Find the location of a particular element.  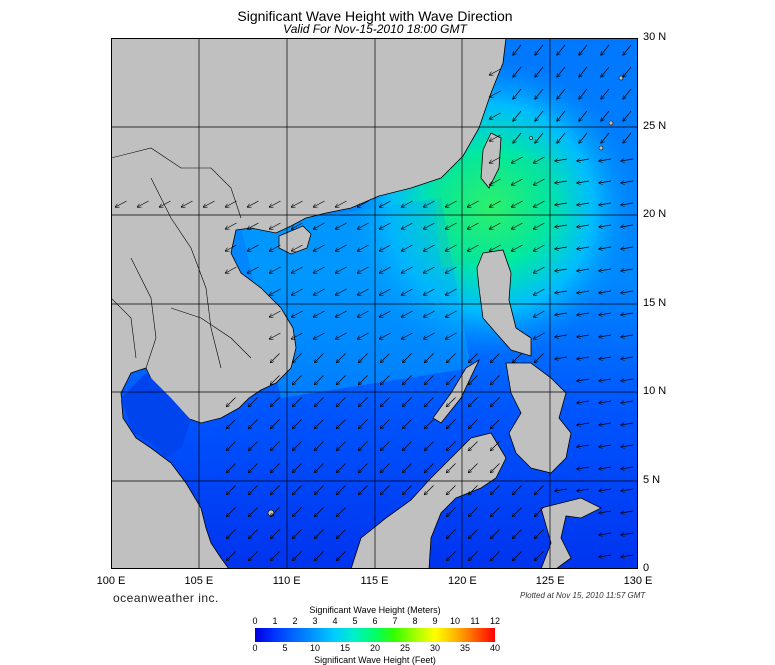

lat-label: 10 N is located at coordinates (655, 391).